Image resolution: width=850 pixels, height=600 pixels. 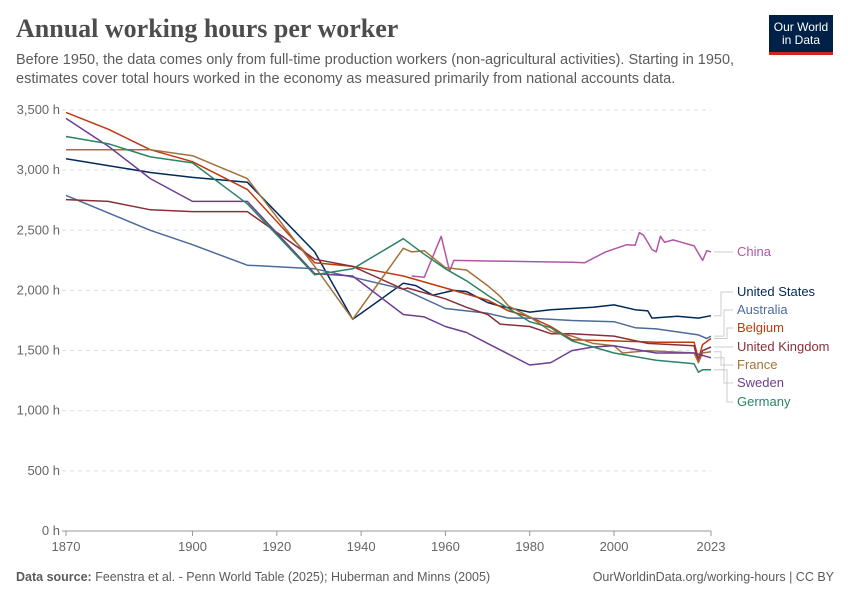 What do you see at coordinates (757, 364) in the screenshot?
I see `legend-label: France` at bounding box center [757, 364].